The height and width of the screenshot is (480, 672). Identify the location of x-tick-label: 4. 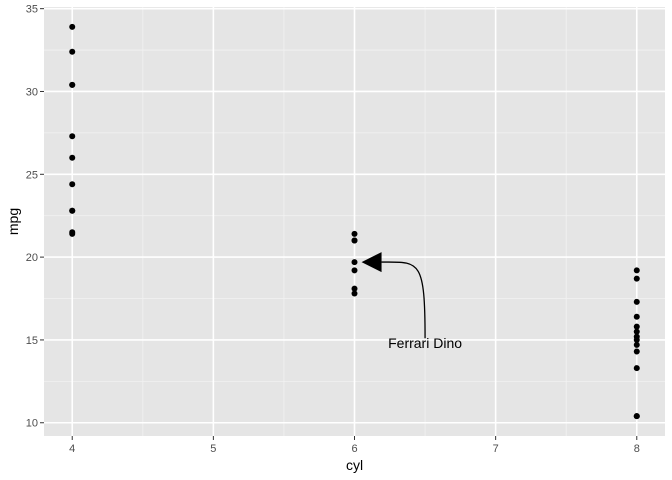
(72, 449).